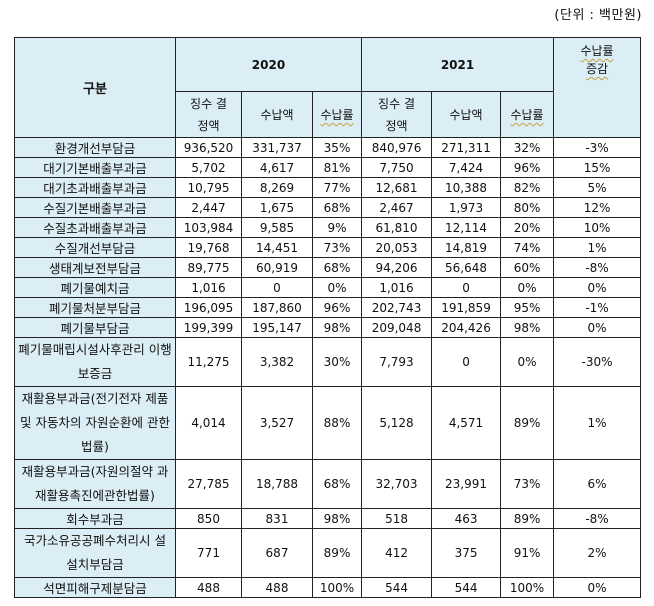 The height and width of the screenshot is (606, 654). Describe the element at coordinates (95, 553) in the screenshot. I see `row-category-name: 국가소유공공폐수처리시 설 설치부담금` at that location.